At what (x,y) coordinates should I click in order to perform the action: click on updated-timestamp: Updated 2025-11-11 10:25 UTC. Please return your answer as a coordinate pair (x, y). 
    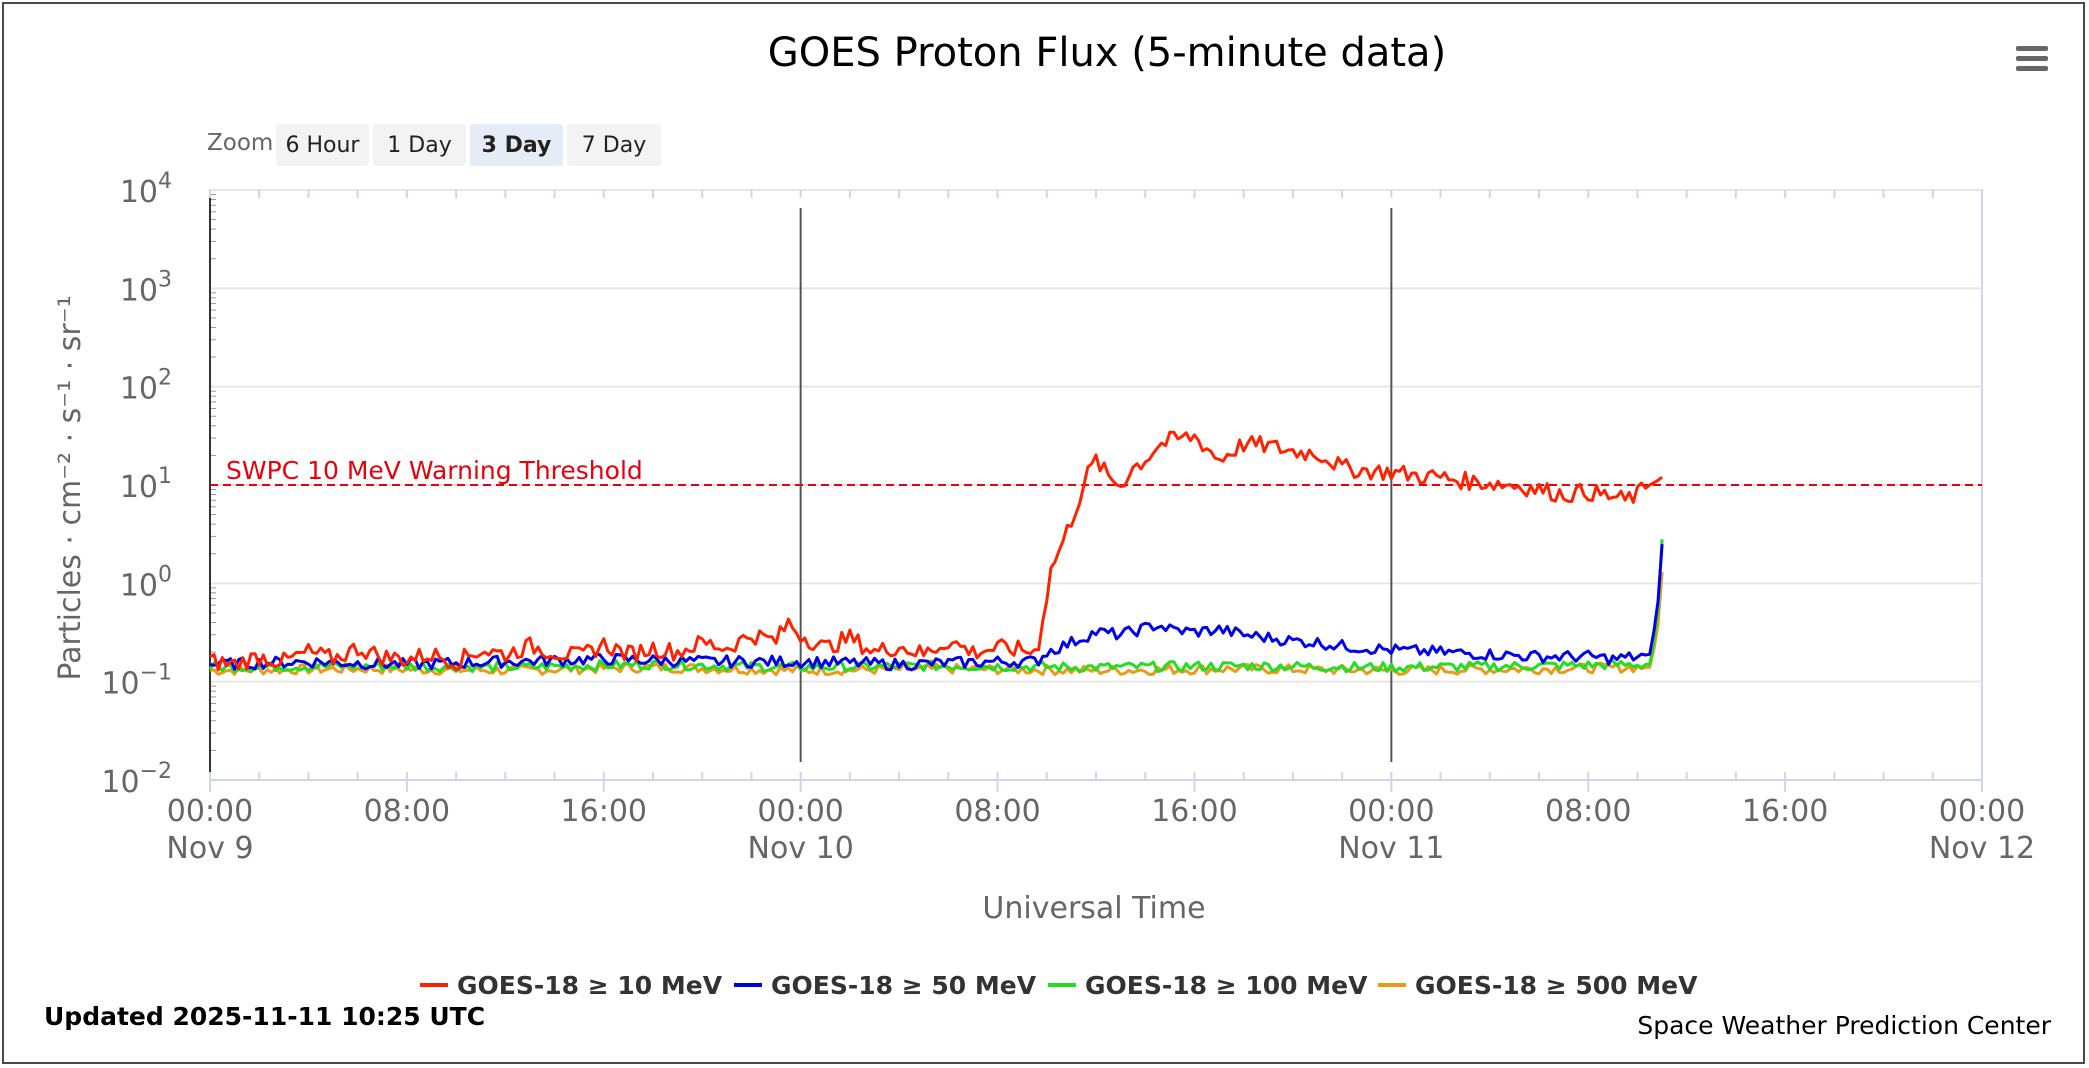
    Looking at the image, I should click on (265, 1016).